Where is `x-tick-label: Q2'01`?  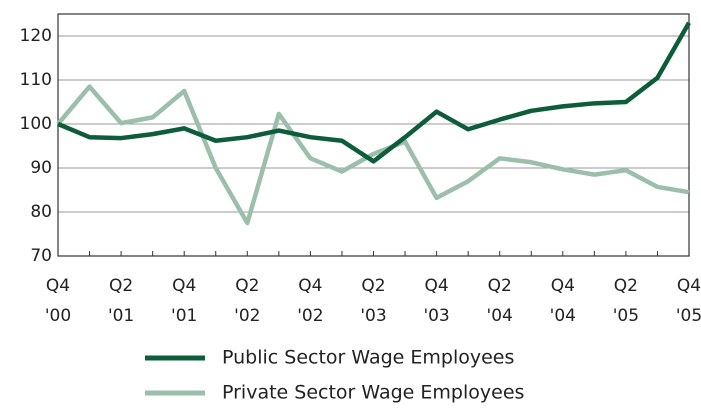
x-tick-label: Q2'01 is located at coordinates (121, 301).